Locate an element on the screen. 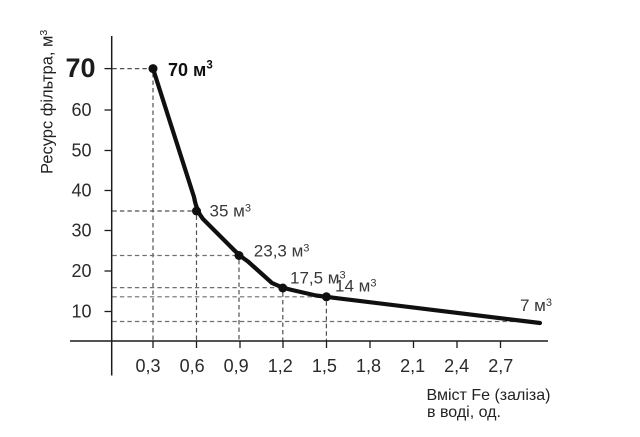  svg-text: 2,1 is located at coordinates (412, 366).